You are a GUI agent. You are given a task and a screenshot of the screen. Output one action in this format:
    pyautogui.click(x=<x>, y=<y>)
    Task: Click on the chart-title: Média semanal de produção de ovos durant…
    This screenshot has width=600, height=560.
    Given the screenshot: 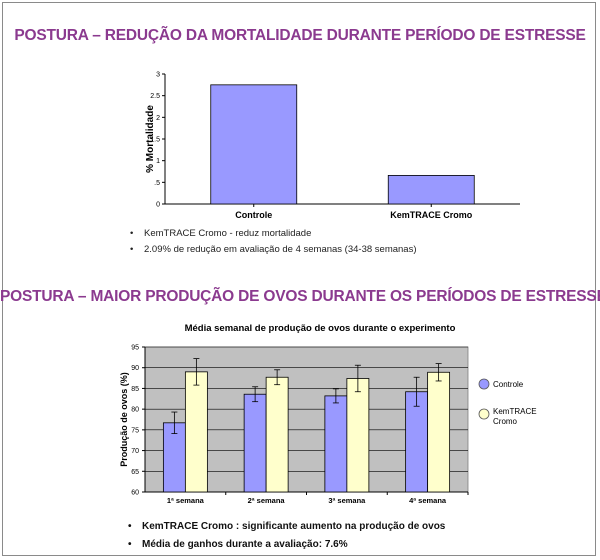 What is the action you would take?
    pyautogui.click(x=320, y=328)
    